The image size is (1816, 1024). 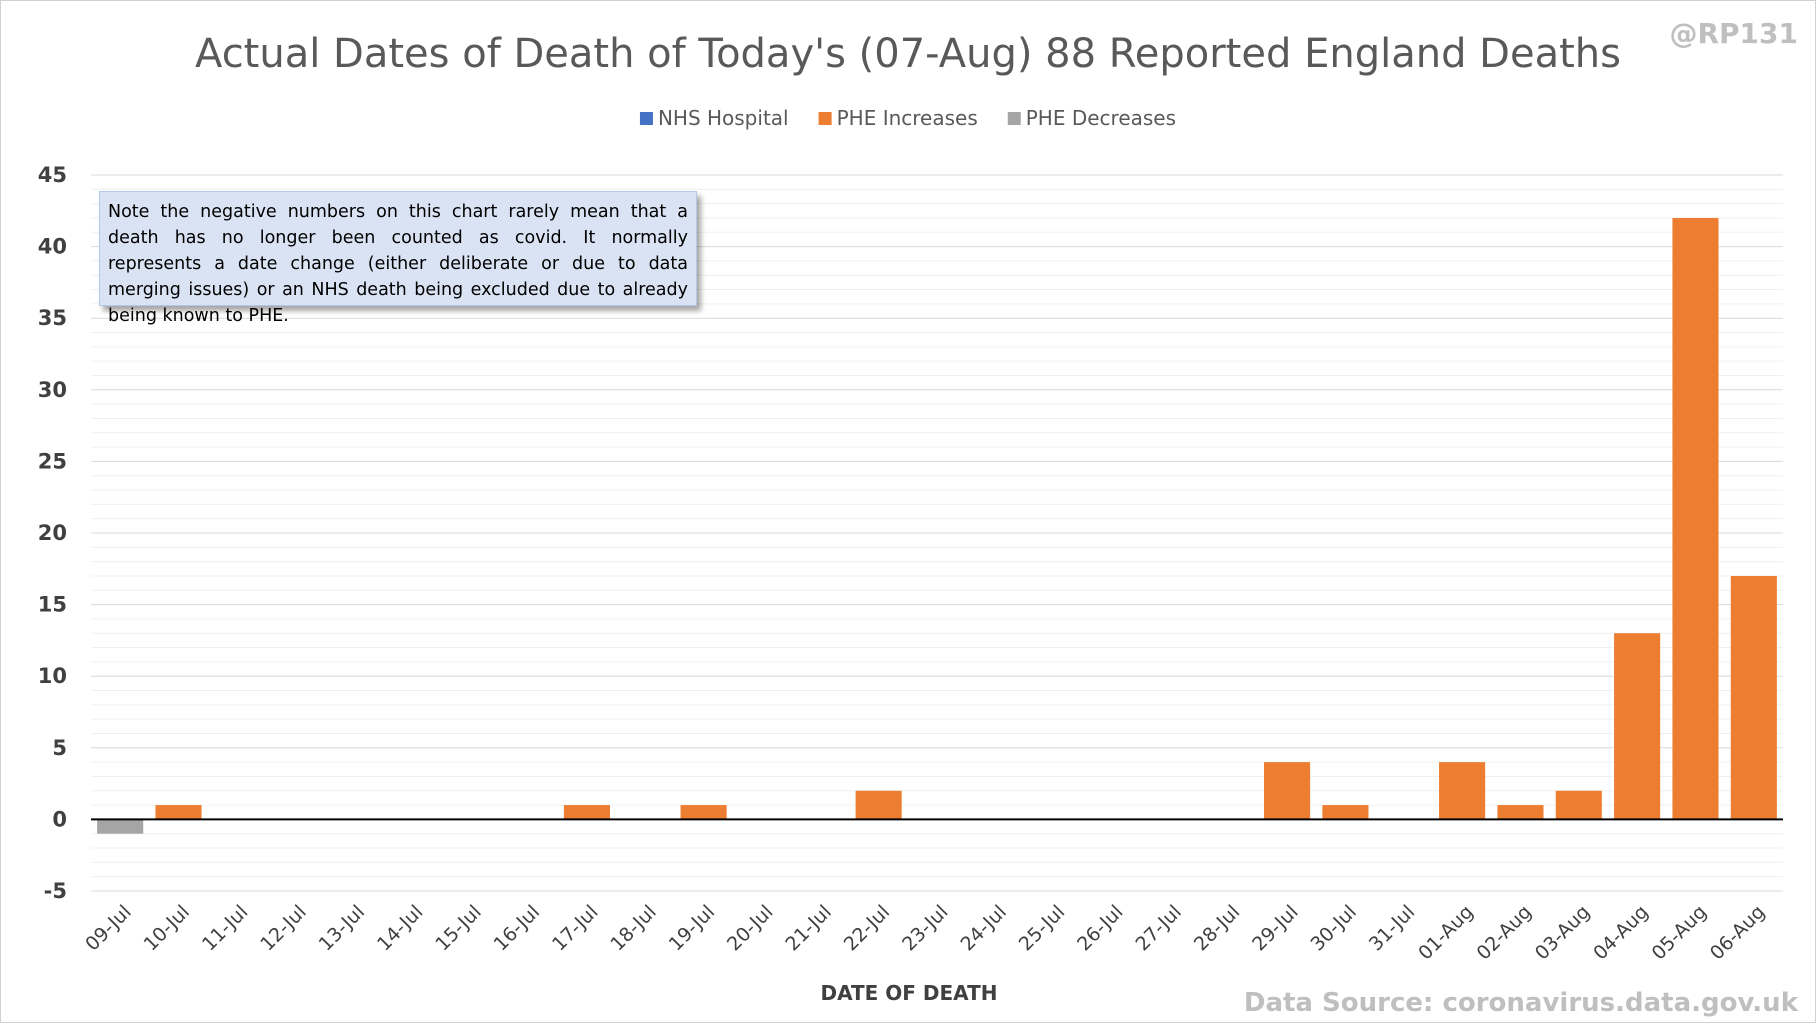 I want to click on y-tick-label: 45, so click(x=52, y=175).